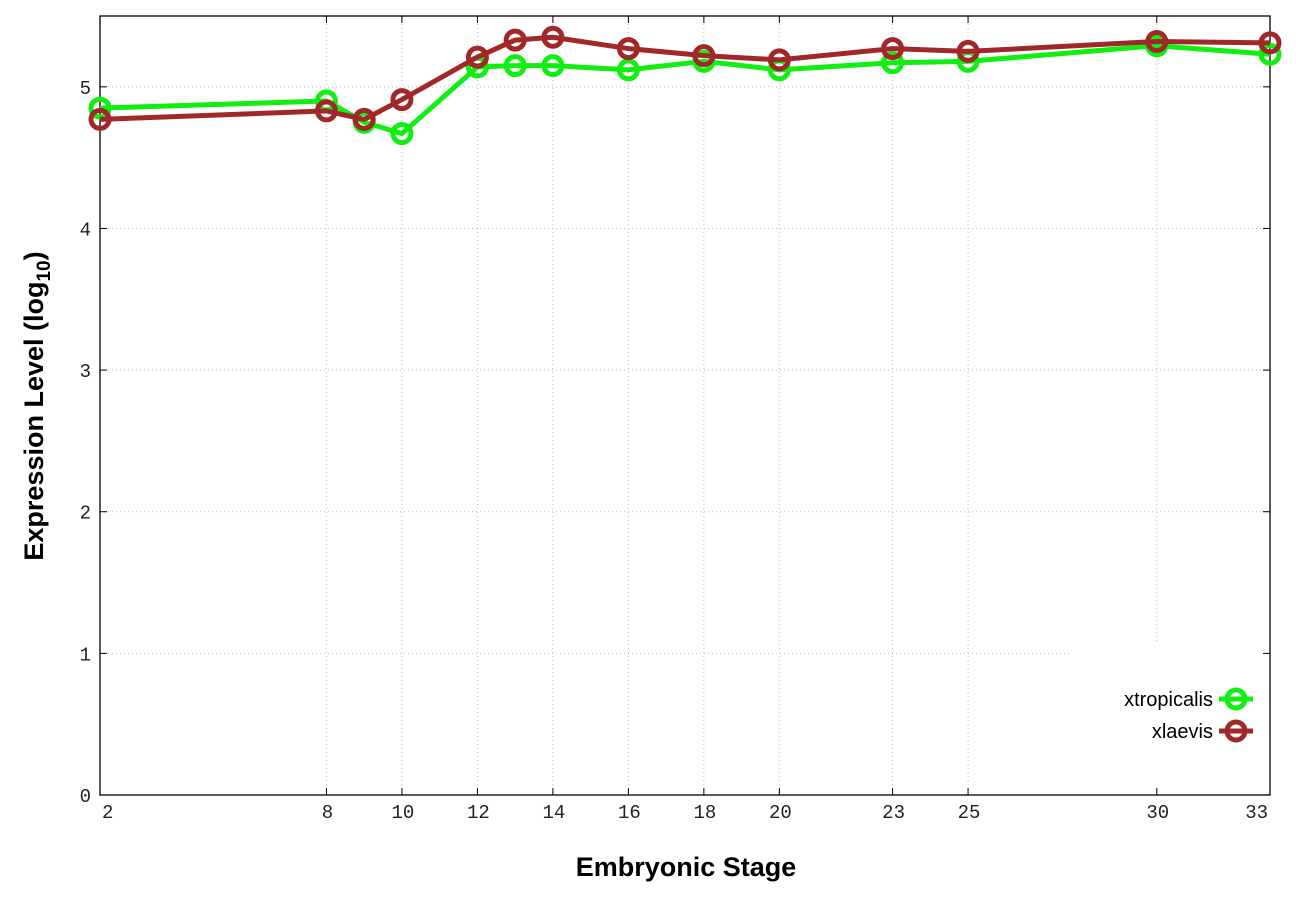 This screenshot has height=907, width=1296. I want to click on series-layer, so click(685, 85).